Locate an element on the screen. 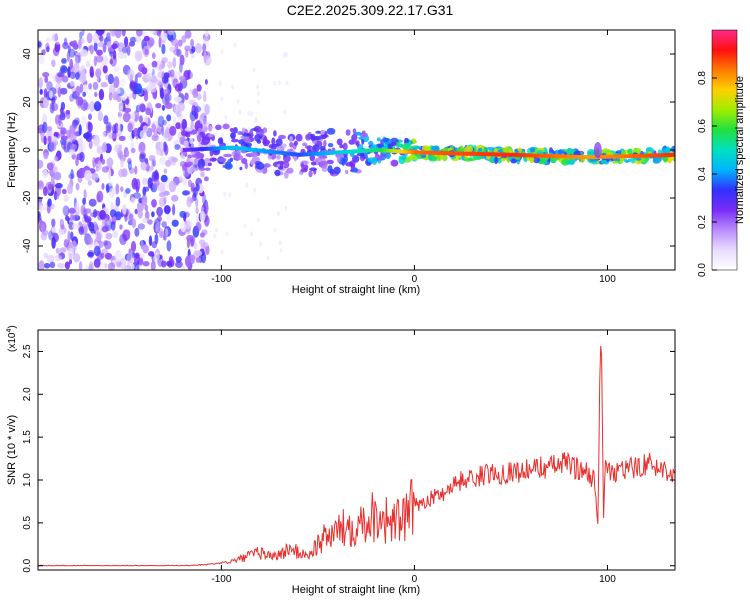 The height and width of the screenshot is (600, 750). y-tick-label: 1.0 is located at coordinates (27, 480).